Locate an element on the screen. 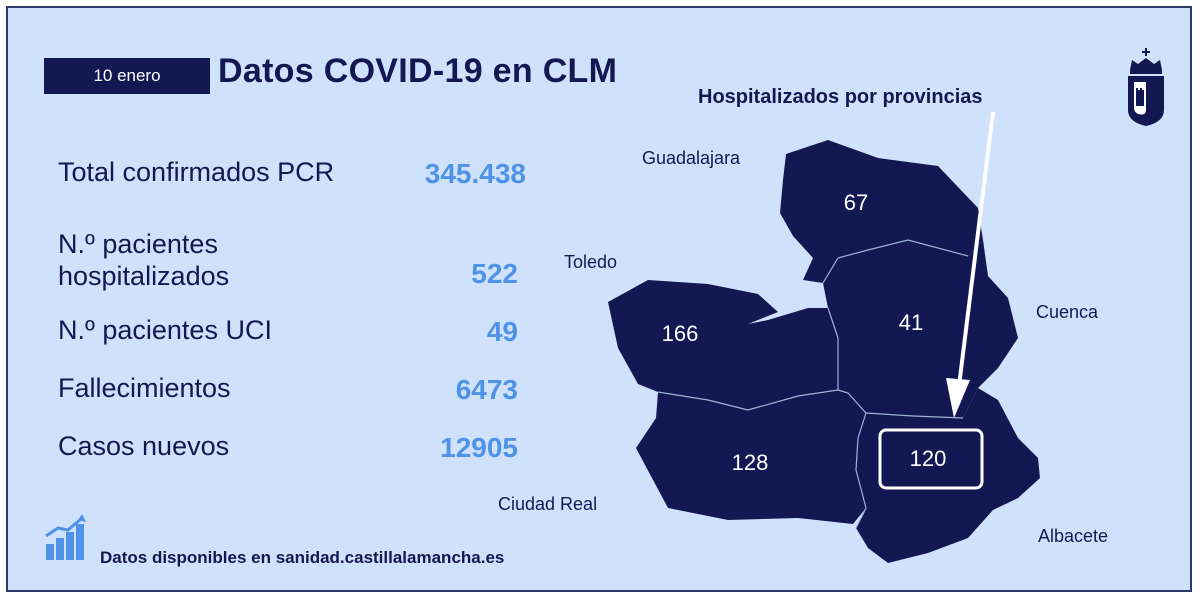 This screenshot has height=600, width=1200. province-ciudad-real is located at coordinates (751, 457).